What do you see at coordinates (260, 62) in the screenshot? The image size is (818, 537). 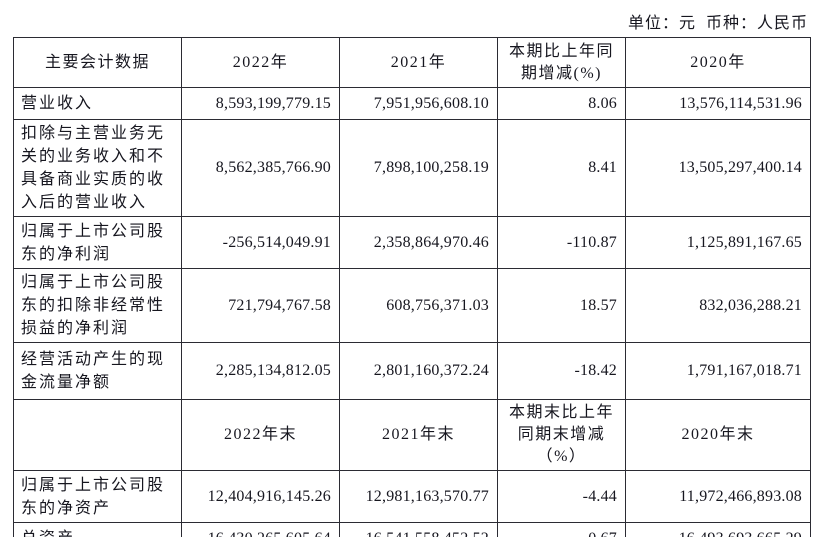 I see `header-year-2022: 2022年` at bounding box center [260, 62].